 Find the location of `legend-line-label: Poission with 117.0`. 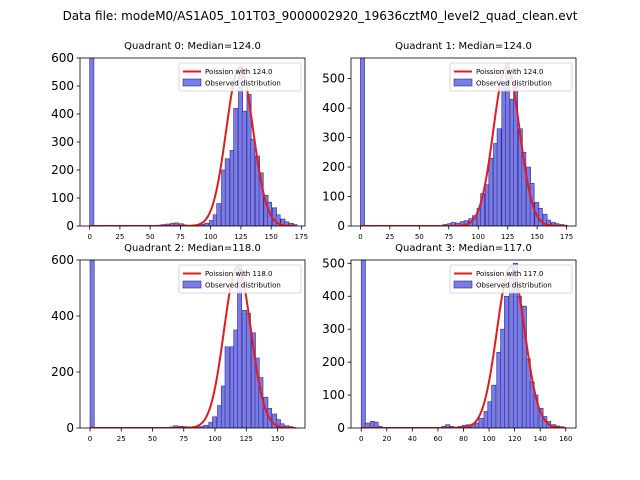

legend-line-label: Poission with 117.0 is located at coordinates (510, 274).